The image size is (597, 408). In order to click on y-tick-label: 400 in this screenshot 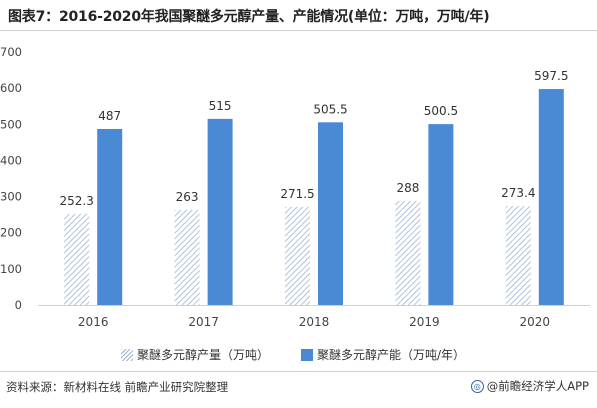, I will do `click(11, 160)`.